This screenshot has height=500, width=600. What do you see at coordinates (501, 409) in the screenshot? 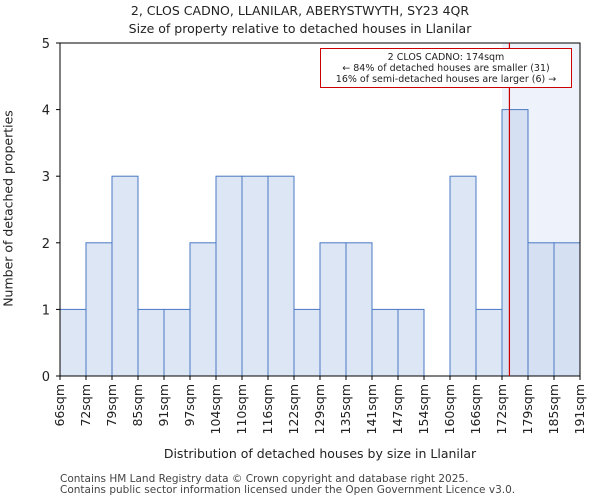
I see `x-tick-label: 172sqm` at bounding box center [501, 409].